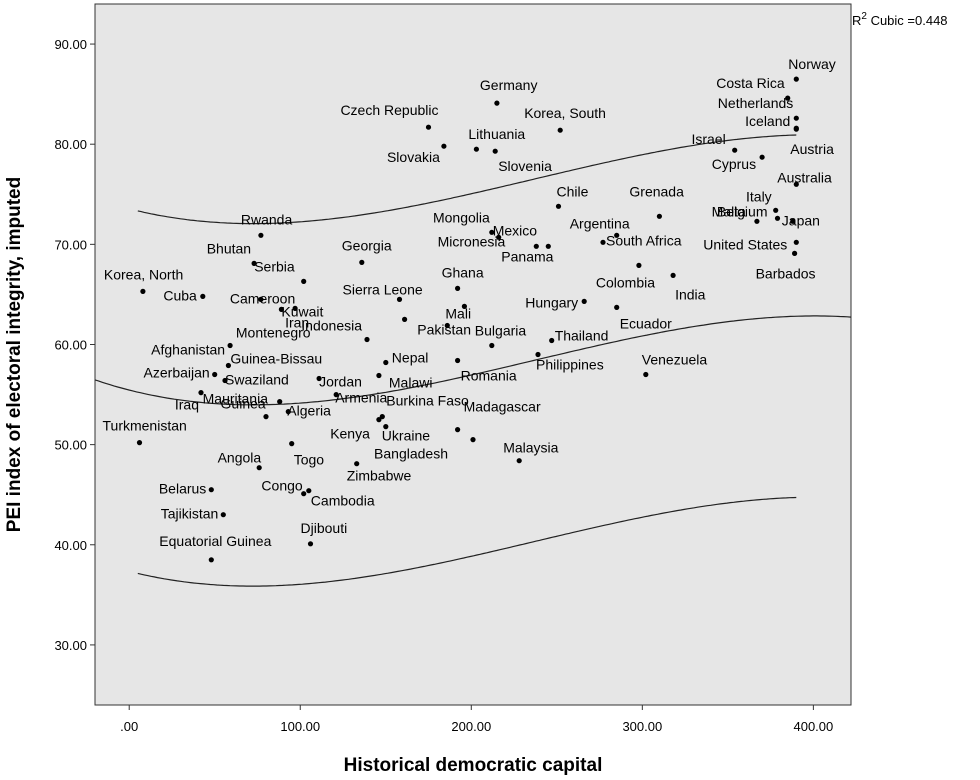  I want to click on point-label: Germany, so click(509, 85).